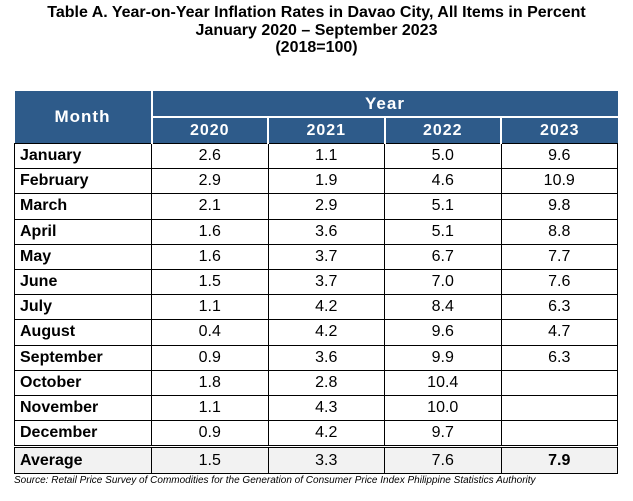 Image resolution: width=633 pixels, height=501 pixels. Describe the element at coordinates (210, 460) in the screenshot. I see `average-value-cell: 1.5` at that location.